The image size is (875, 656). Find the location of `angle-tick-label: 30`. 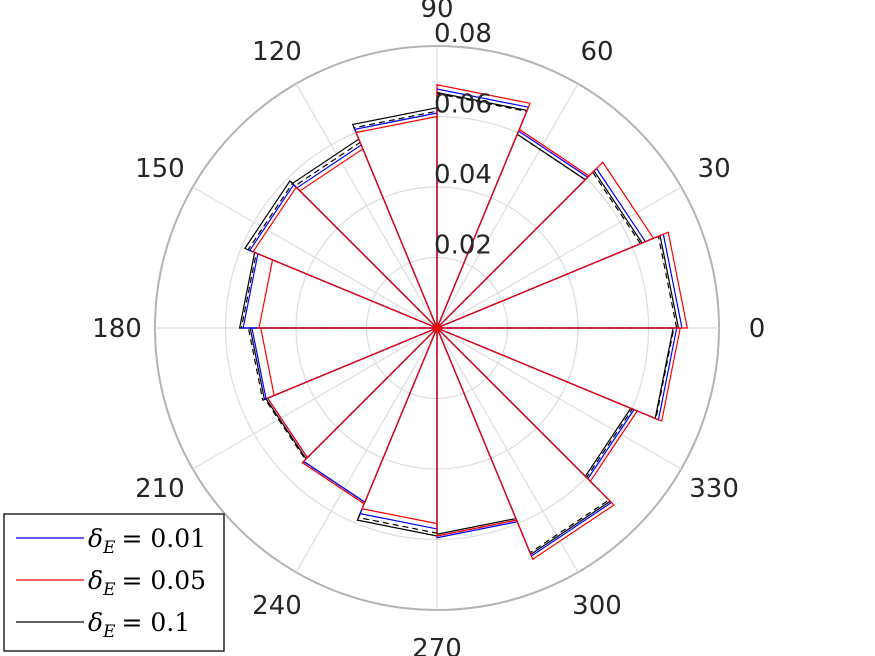

angle-tick-label: 30 is located at coordinates (714, 169).